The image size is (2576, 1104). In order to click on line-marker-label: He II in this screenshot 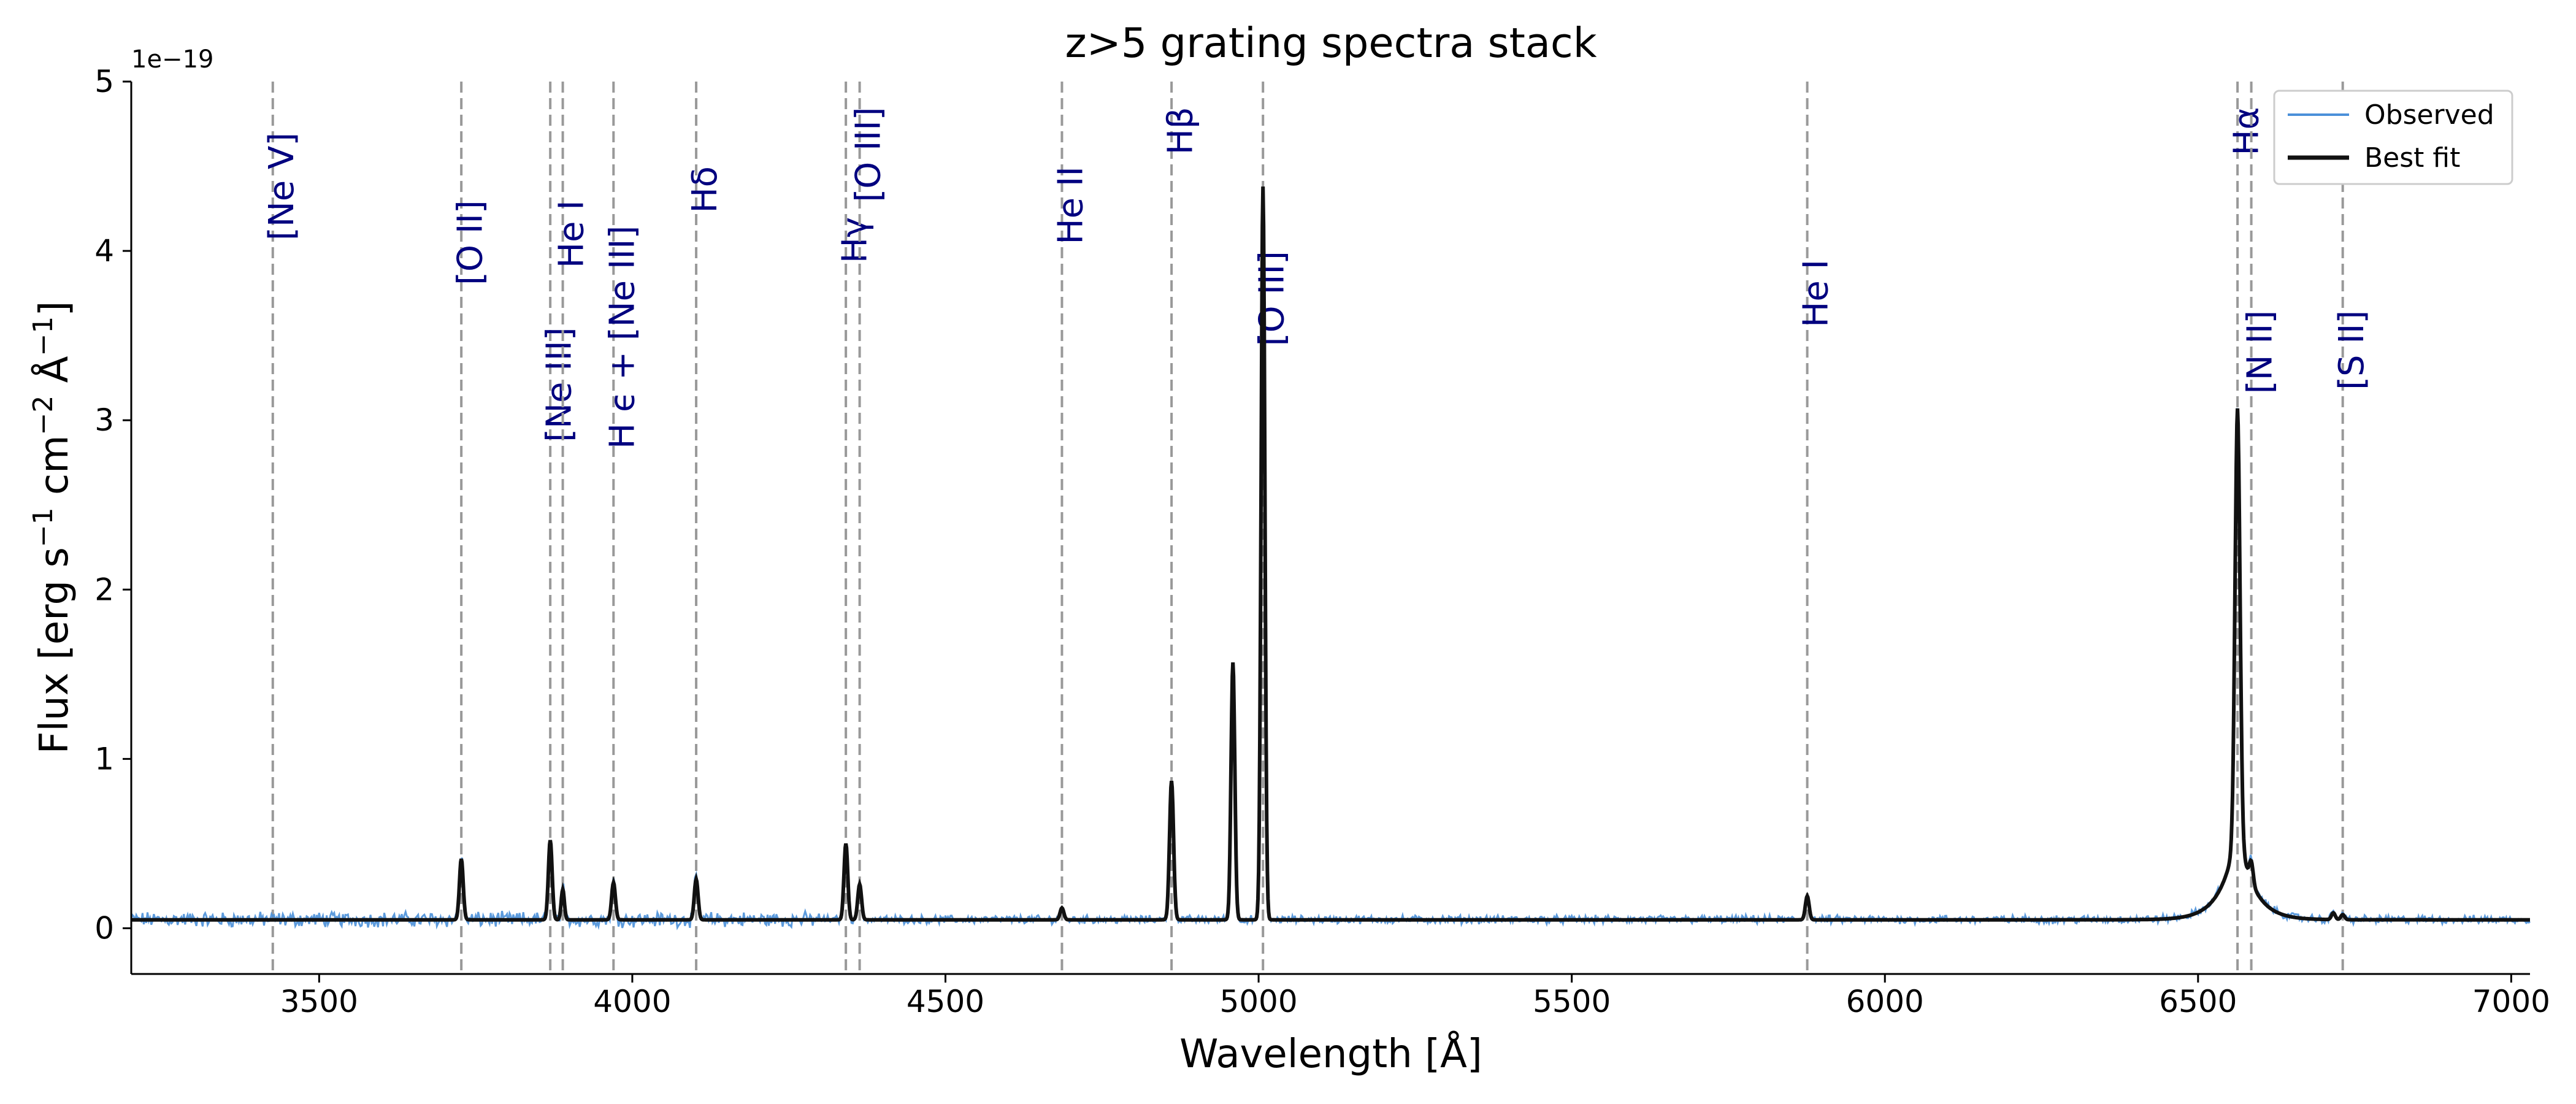, I will do `click(1071, 205)`.